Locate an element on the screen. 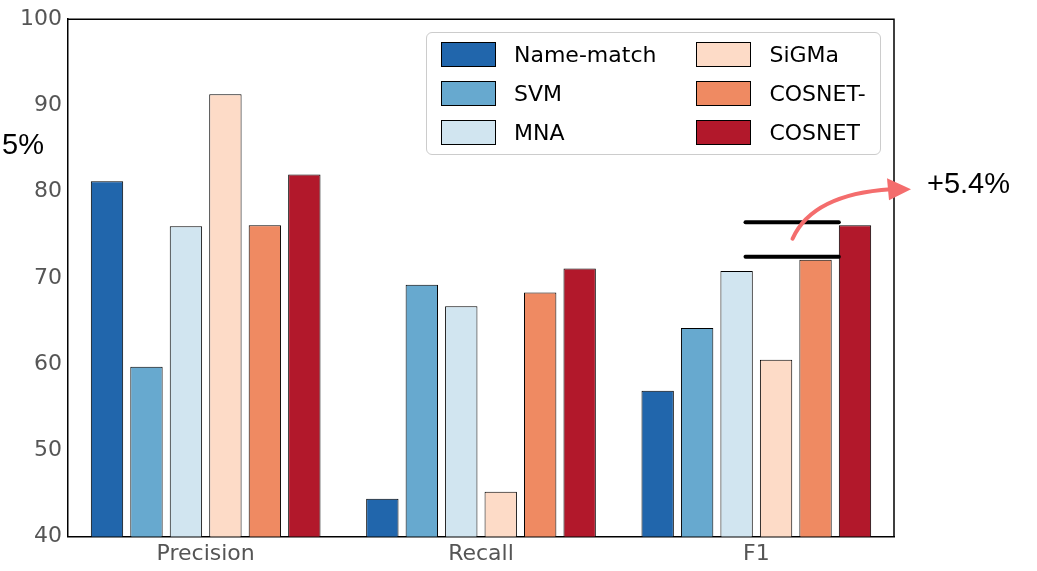  y-tick-label: 90 is located at coordinates (48, 104).